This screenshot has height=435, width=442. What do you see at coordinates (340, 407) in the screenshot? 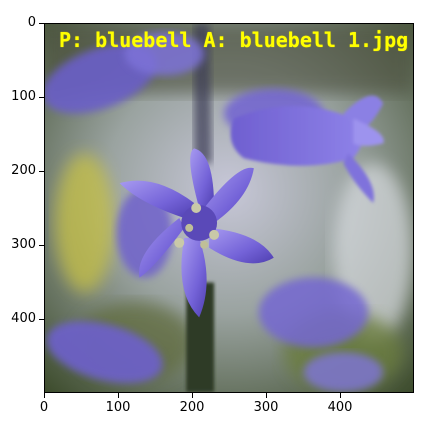
I see `x-tick-label: 400` at bounding box center [340, 407].